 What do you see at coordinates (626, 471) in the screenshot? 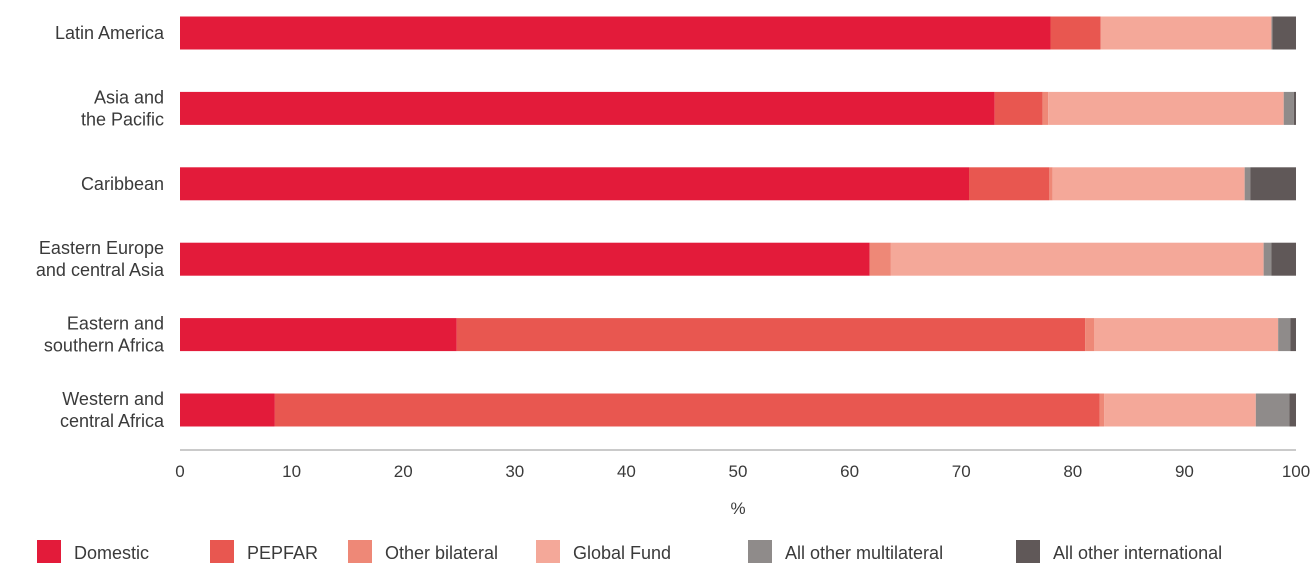
I see `x-tick-label-40: 40` at bounding box center [626, 471].